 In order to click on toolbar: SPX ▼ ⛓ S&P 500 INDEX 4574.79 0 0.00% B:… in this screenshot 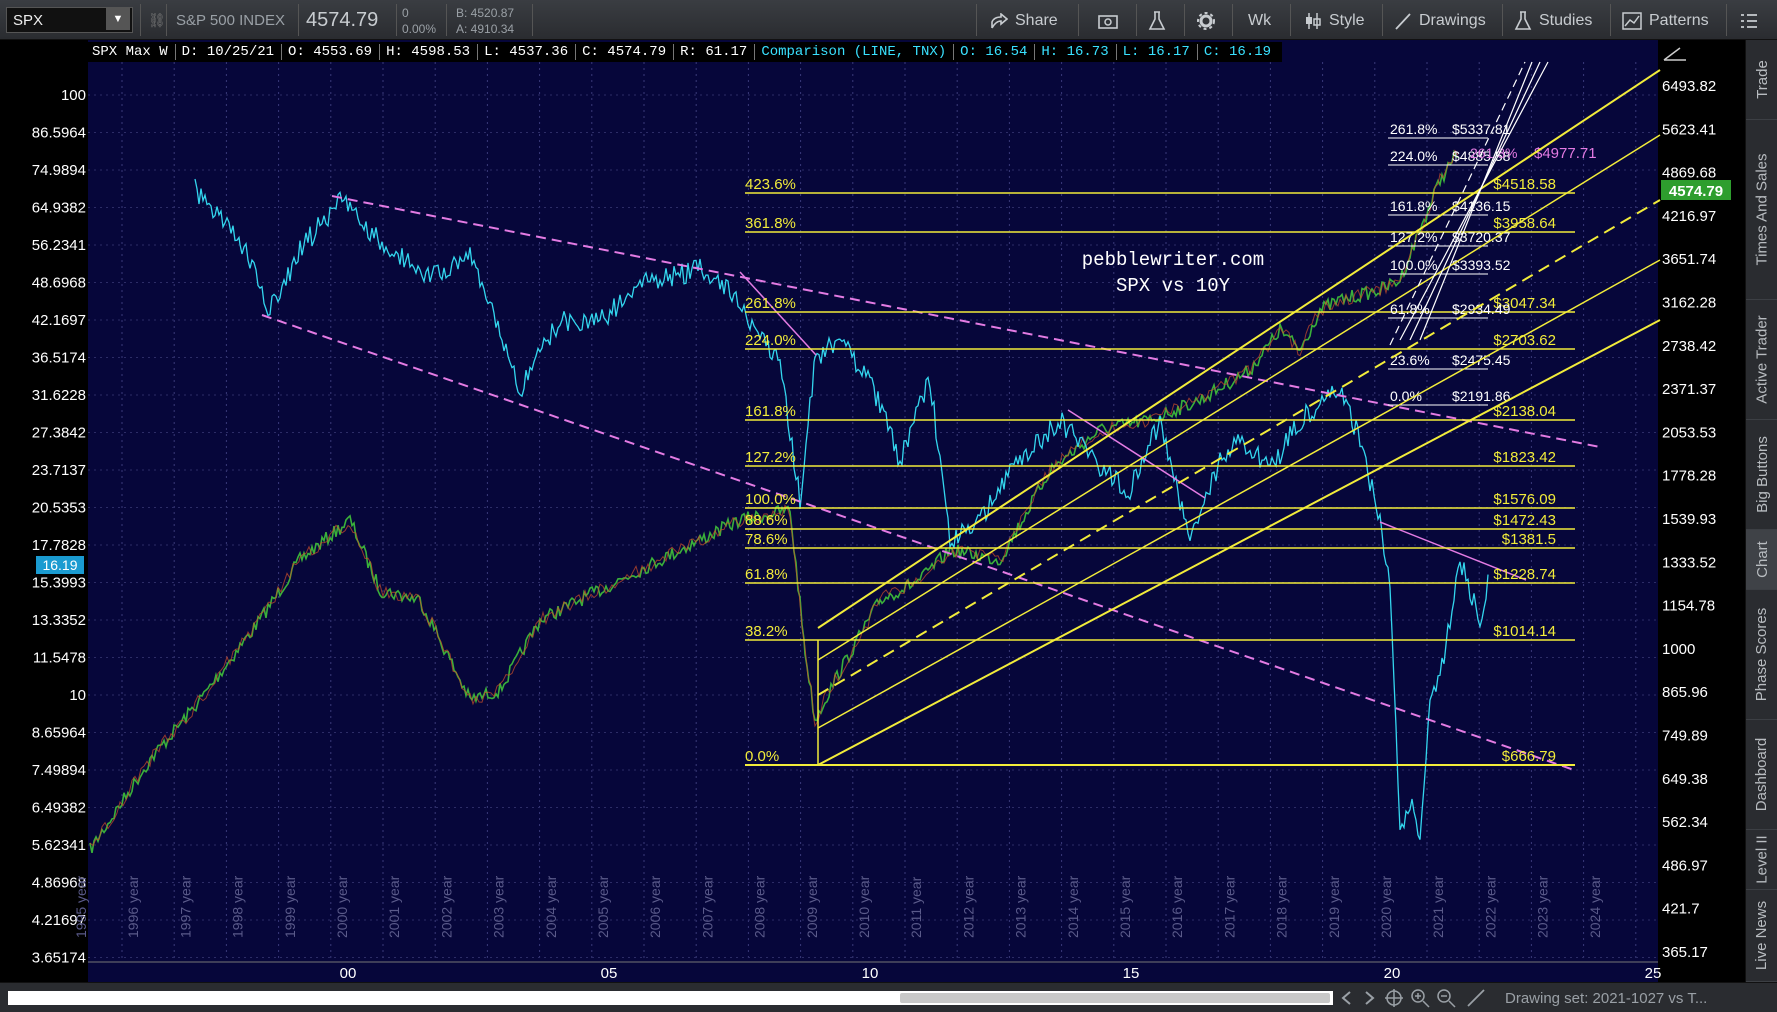, I will do `click(888, 20)`.